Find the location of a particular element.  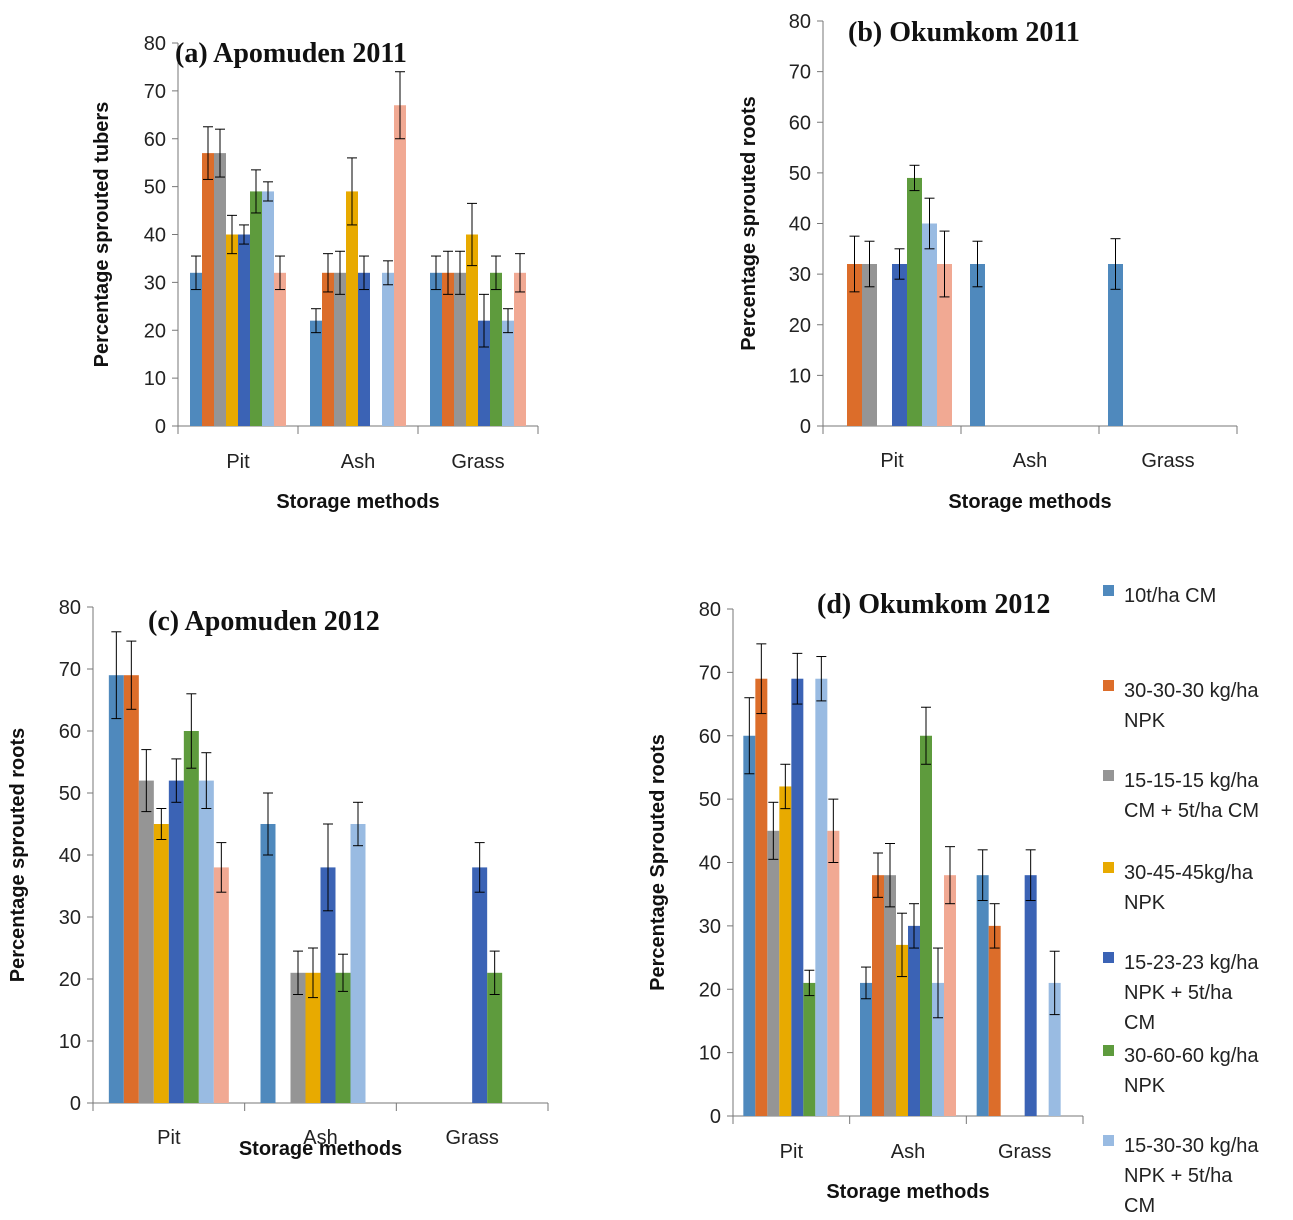

legend-label: 15-23-23 kg/ha is located at coordinates (1191, 963).